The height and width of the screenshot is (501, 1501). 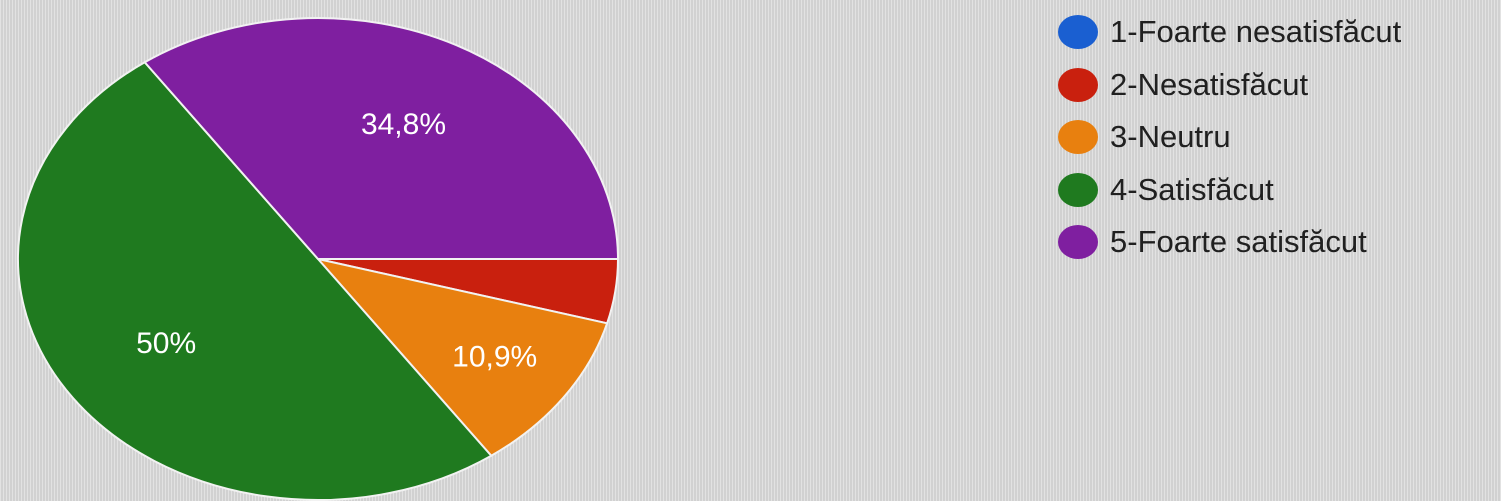 I want to click on legend-label: 3-Neutru, so click(x=1170, y=137).